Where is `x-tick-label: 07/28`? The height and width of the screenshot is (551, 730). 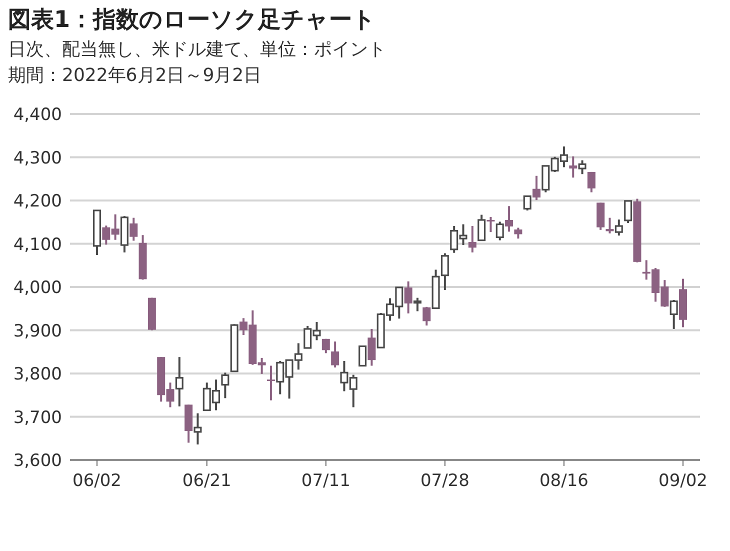 x-tick-label: 07/28 is located at coordinates (445, 481).